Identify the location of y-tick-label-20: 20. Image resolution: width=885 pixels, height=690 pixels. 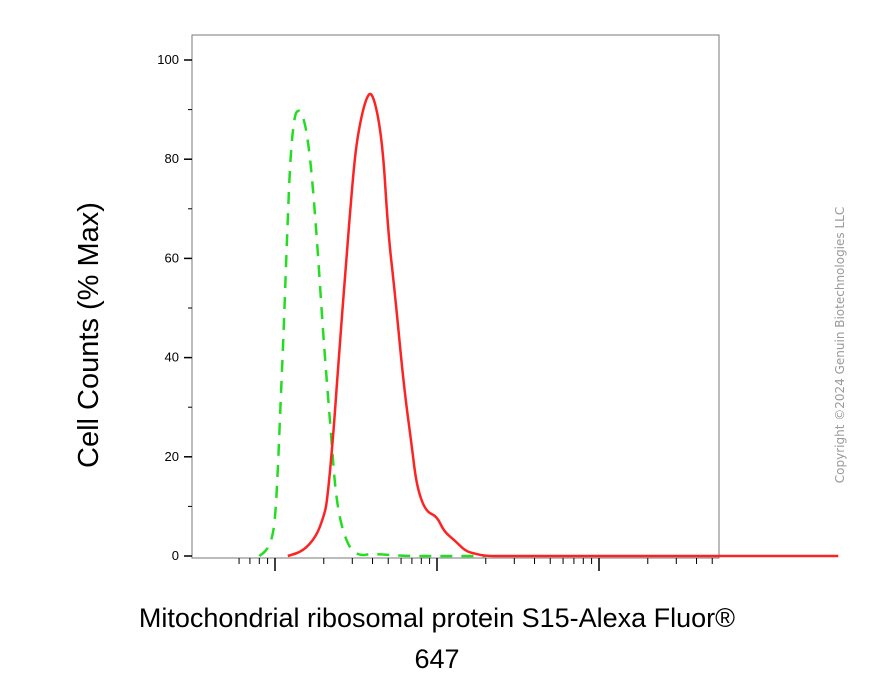
(172, 456).